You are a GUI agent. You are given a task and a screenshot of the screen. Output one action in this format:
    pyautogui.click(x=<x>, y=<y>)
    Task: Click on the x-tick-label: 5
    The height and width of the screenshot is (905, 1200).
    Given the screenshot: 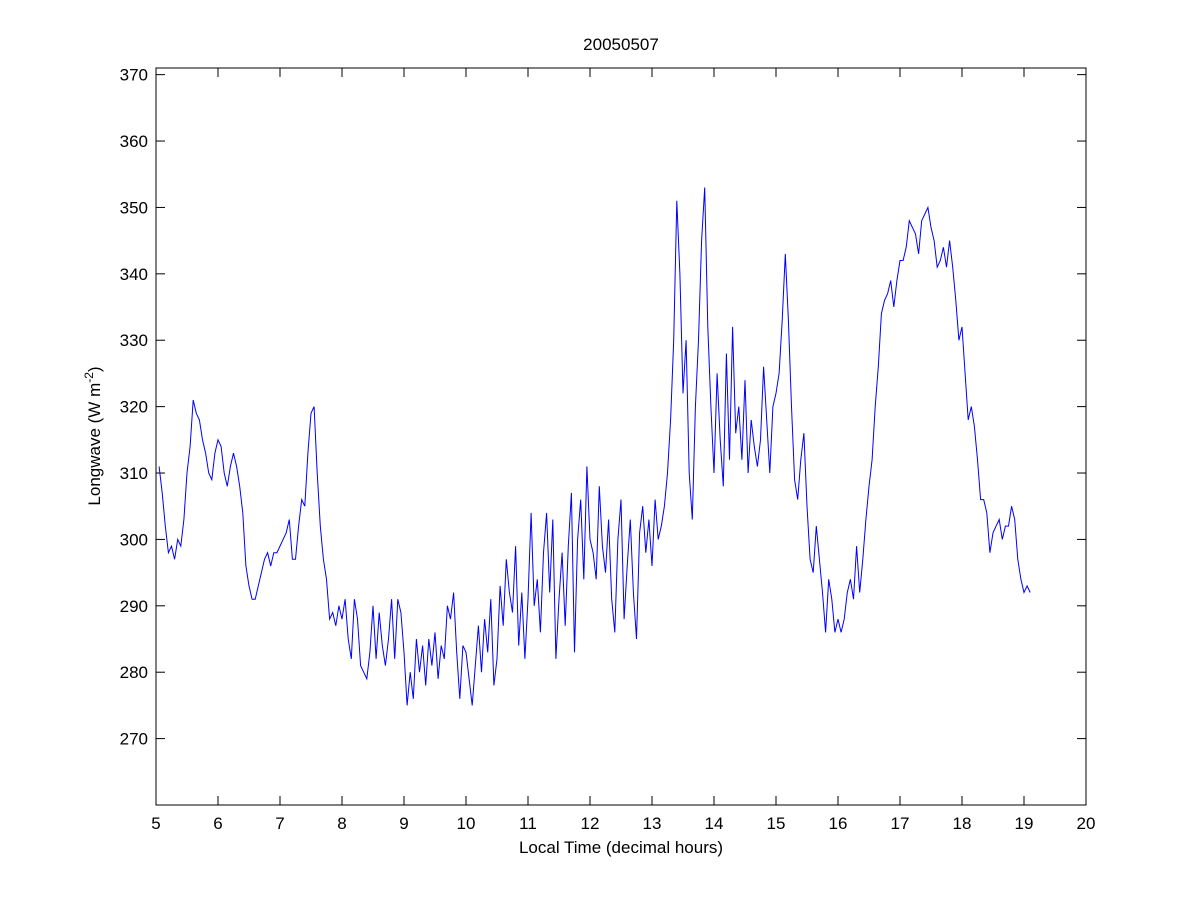 What is the action you would take?
    pyautogui.click(x=155, y=823)
    